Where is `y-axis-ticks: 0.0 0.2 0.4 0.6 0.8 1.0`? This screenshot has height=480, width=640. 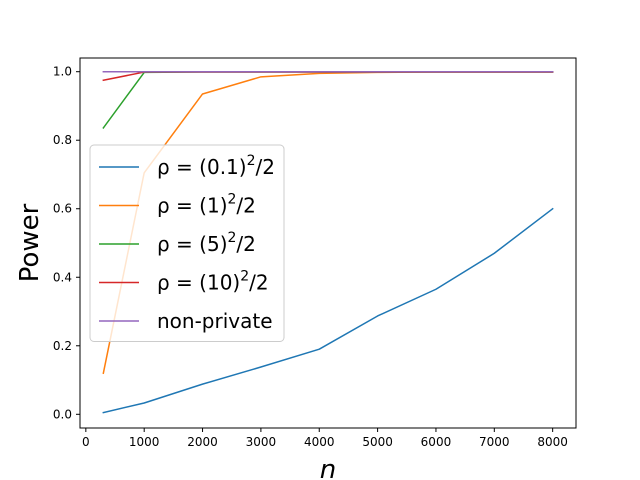
y-axis-ticks: 0.0 0.2 0.4 0.6 0.8 1.0 is located at coordinates (66, 243).